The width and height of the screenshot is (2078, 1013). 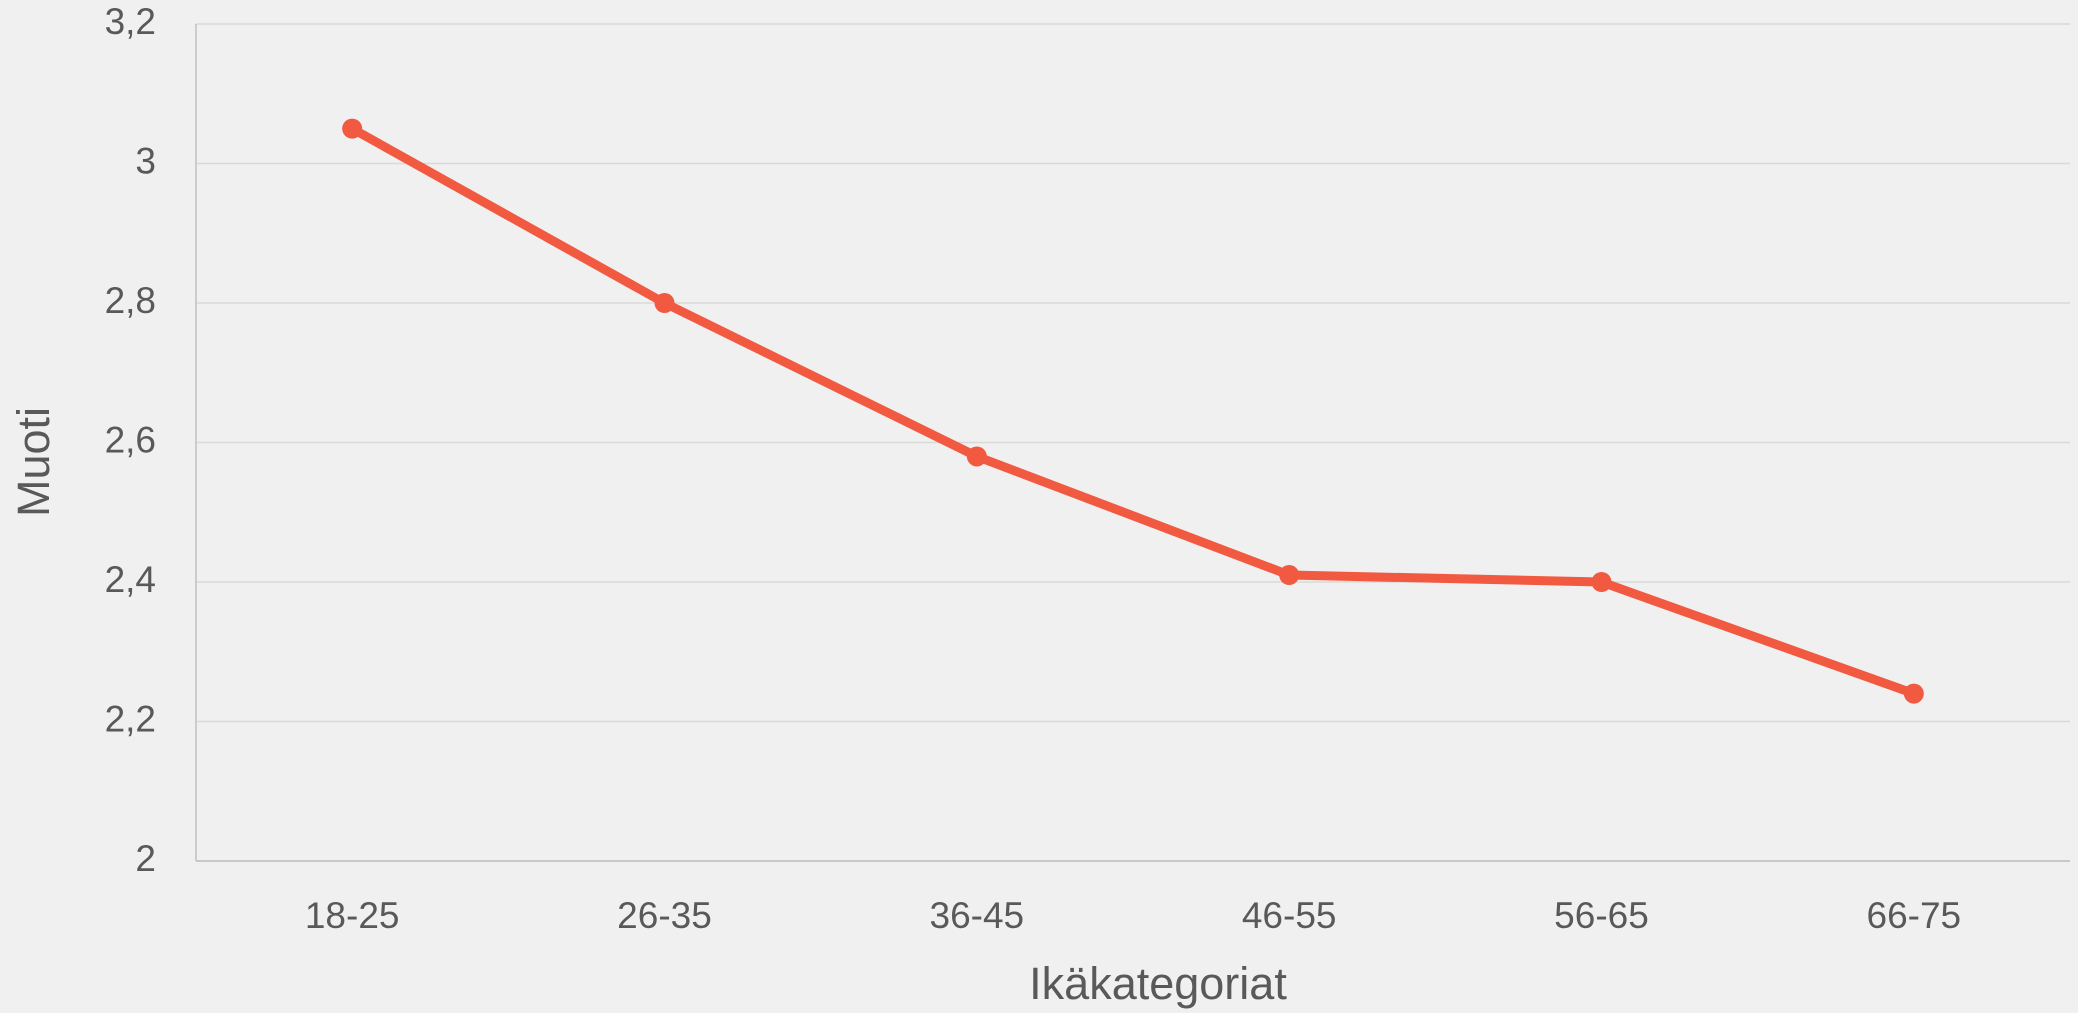 I want to click on y-tick-label: 2,2, so click(x=130, y=718).